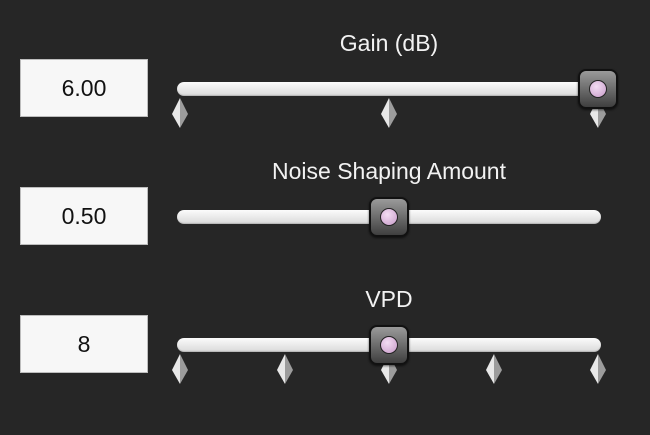 The image size is (650, 435). I want to click on gain-label: Gain (dB), so click(389, 43).